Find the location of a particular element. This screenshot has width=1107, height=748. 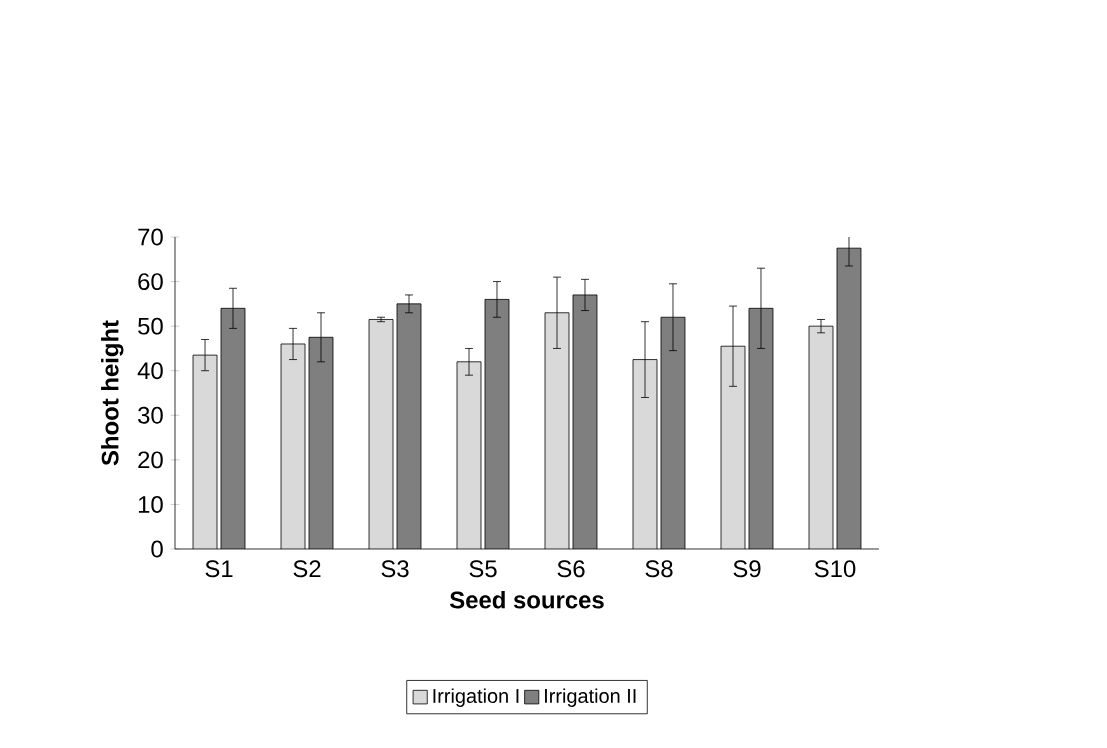

legend-label: Irrigation I is located at coordinates (476, 697).